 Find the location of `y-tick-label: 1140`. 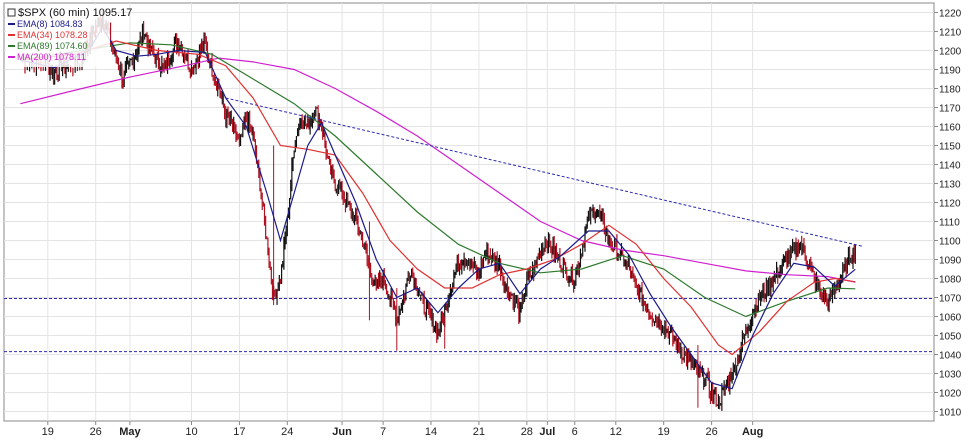

y-tick-label: 1140 is located at coordinates (950, 166).